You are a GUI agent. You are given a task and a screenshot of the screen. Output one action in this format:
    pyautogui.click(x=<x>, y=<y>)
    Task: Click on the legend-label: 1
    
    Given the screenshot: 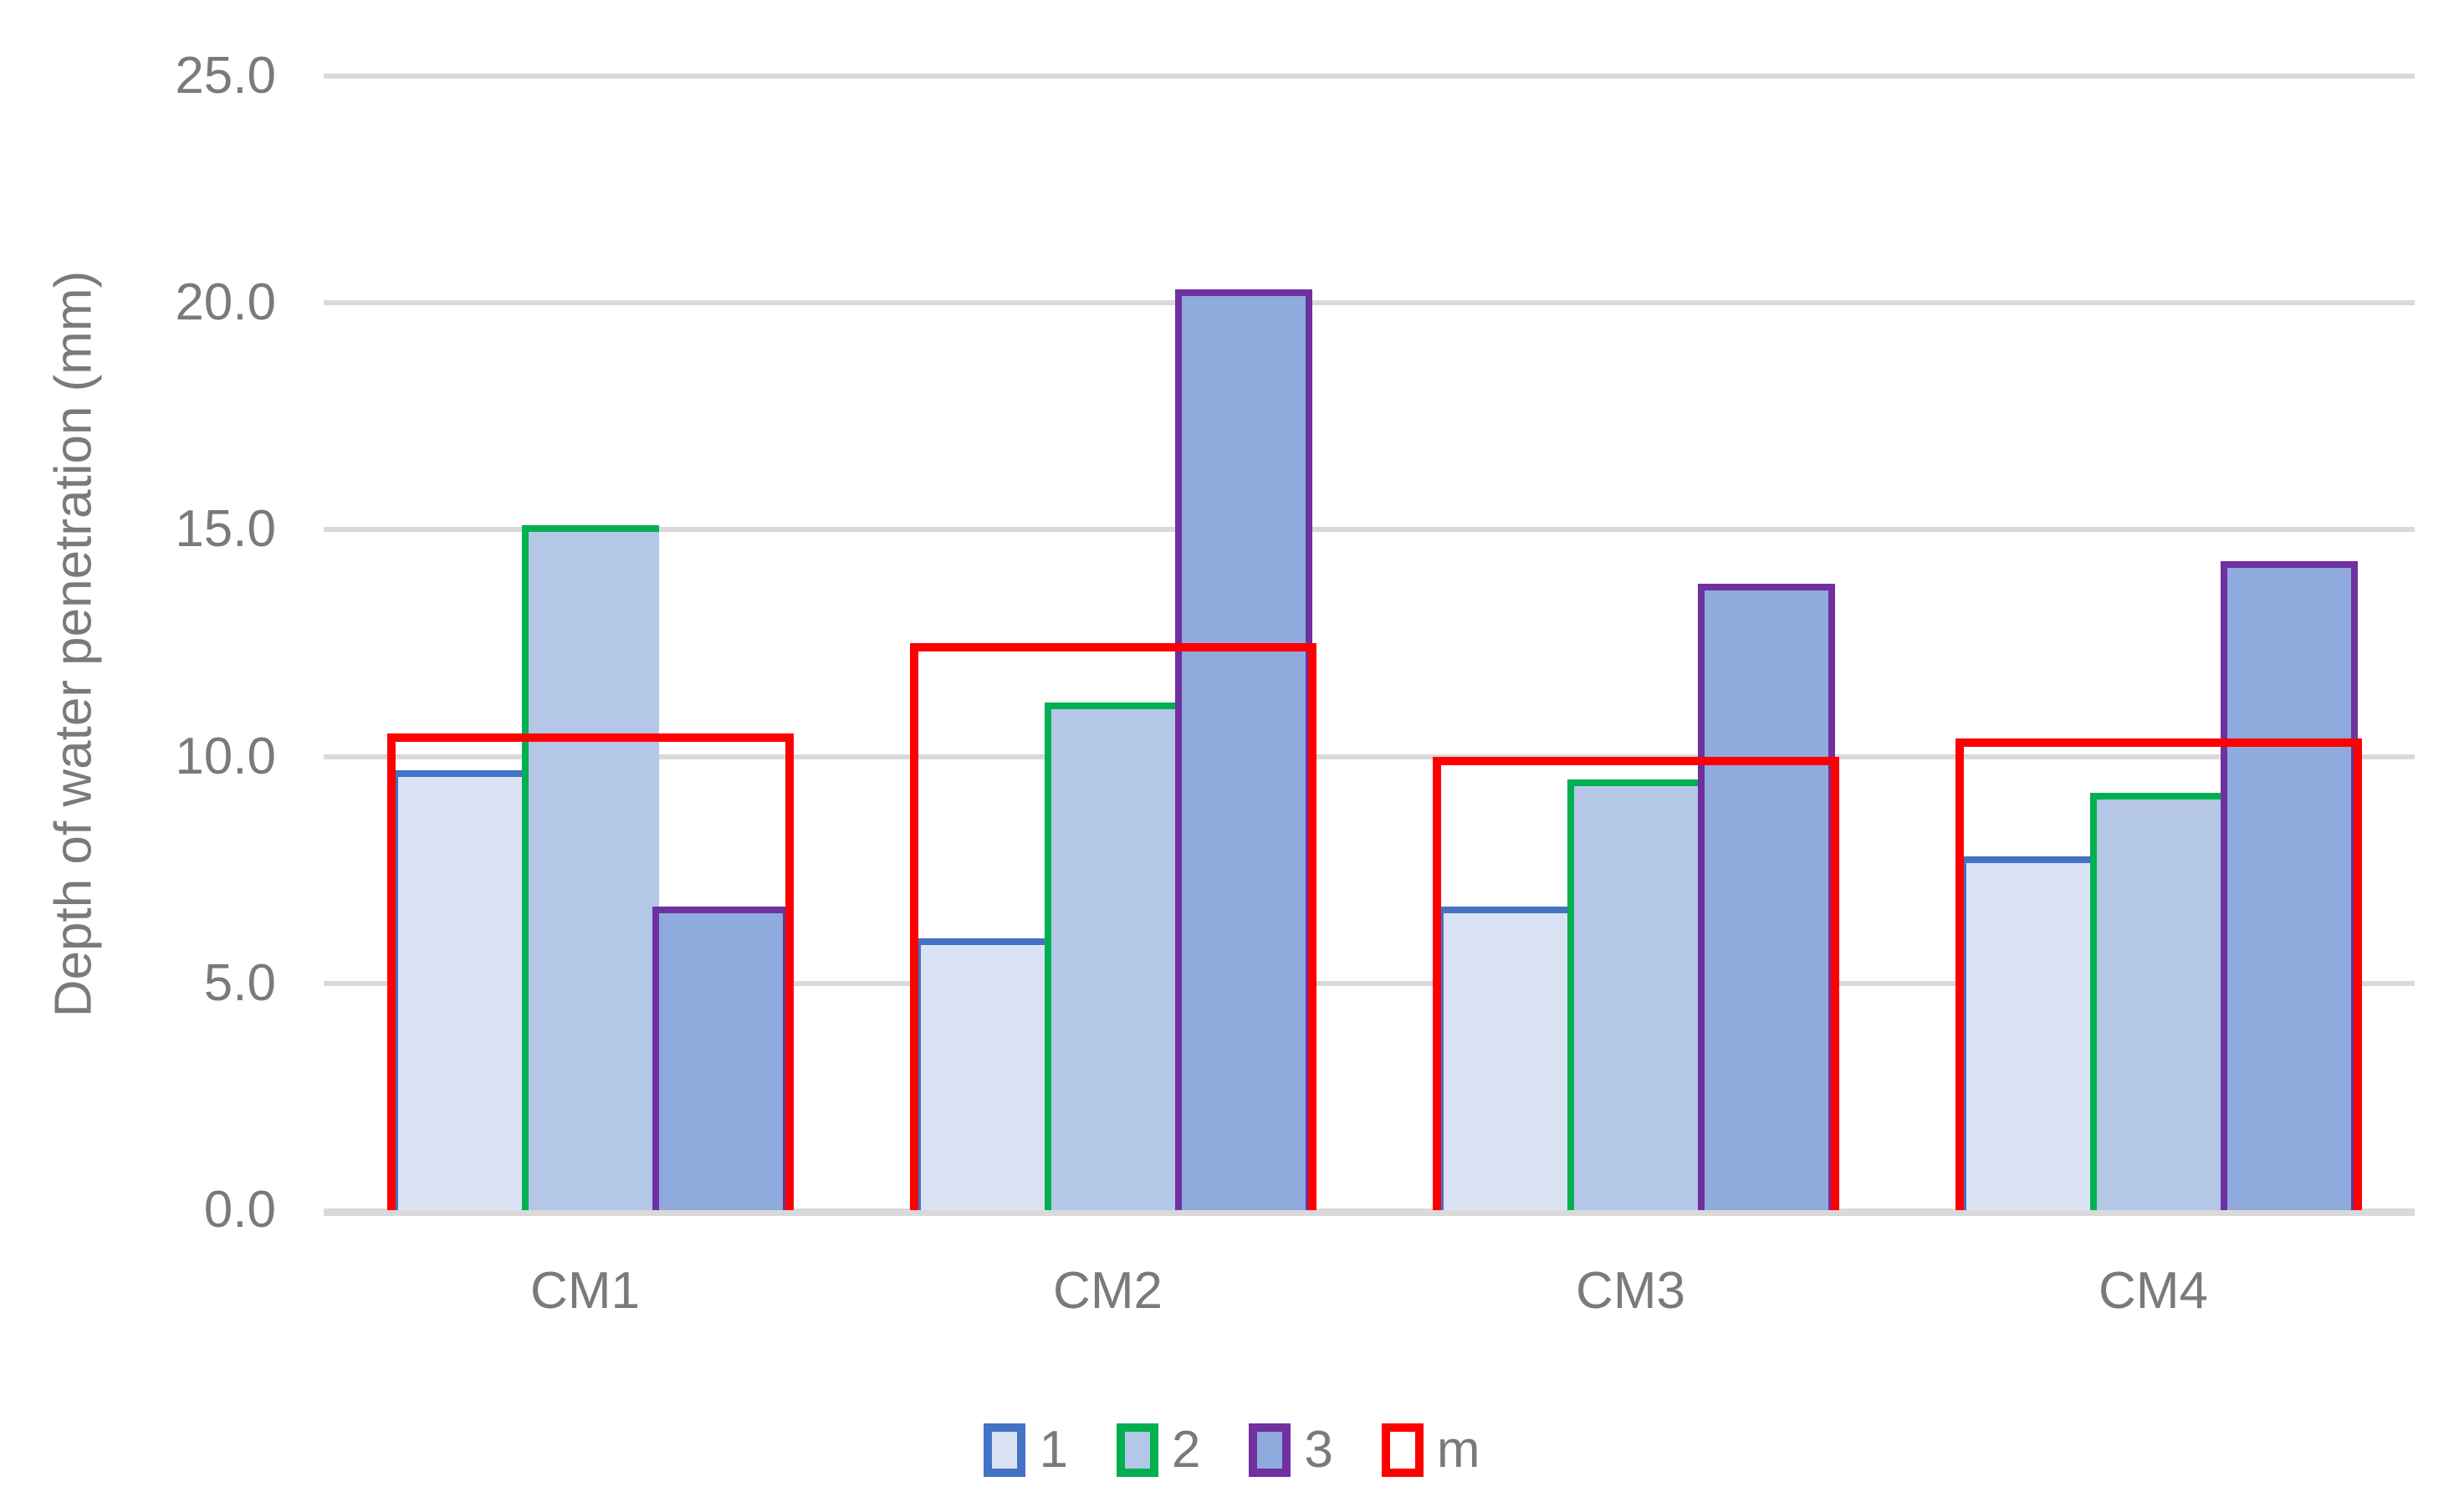 What is the action you would take?
    pyautogui.click(x=1054, y=1450)
    